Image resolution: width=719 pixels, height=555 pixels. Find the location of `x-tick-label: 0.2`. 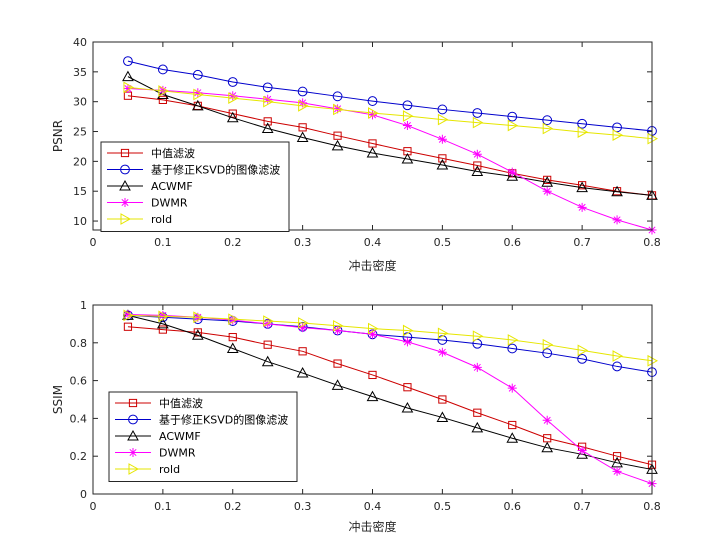

x-tick-label: 0.2 is located at coordinates (233, 506).